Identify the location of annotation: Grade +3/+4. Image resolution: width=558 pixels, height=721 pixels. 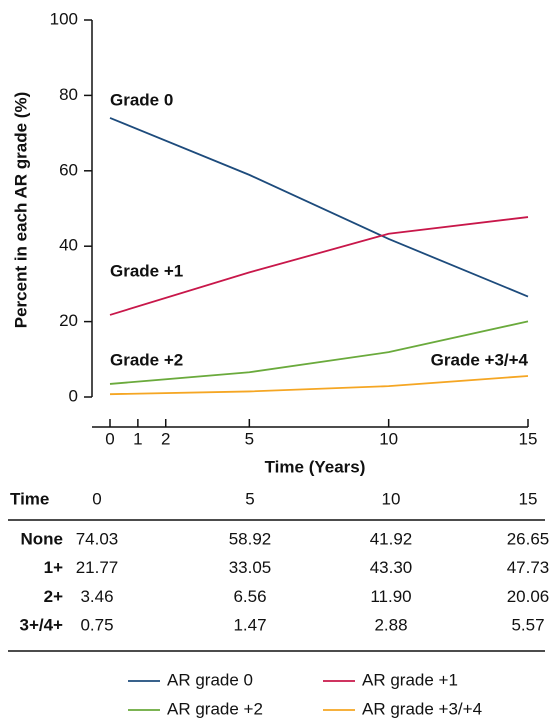
(480, 359).